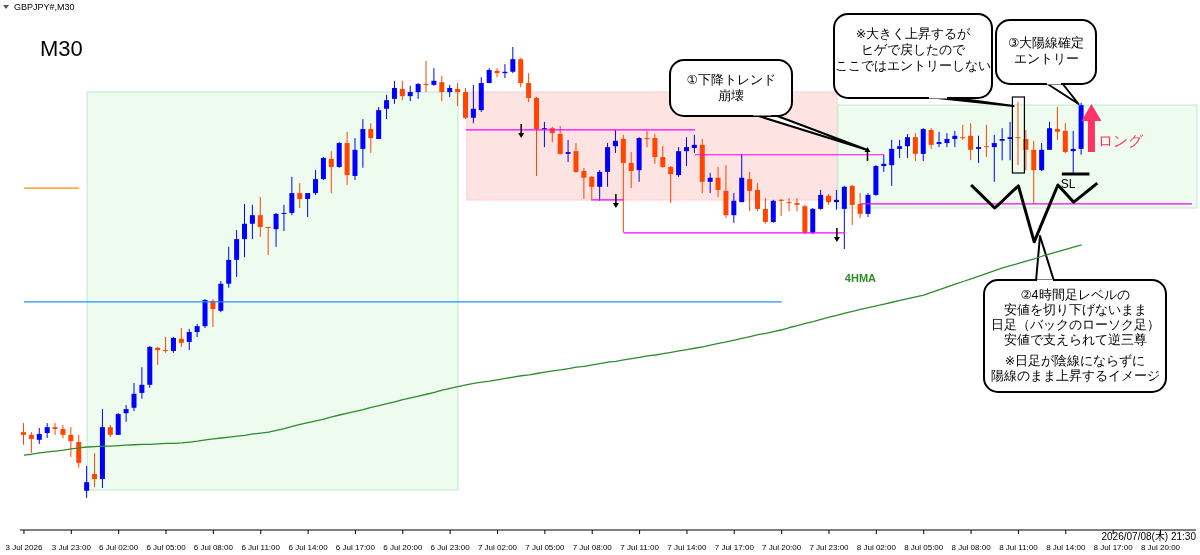 The image size is (1200, 555). What do you see at coordinates (1075, 317) in the screenshot?
I see `annotation: ②4時間足レベルの安値を切り下げないまま日足（バックのローソク足）安値で支えられて逆三尊` at bounding box center [1075, 317].